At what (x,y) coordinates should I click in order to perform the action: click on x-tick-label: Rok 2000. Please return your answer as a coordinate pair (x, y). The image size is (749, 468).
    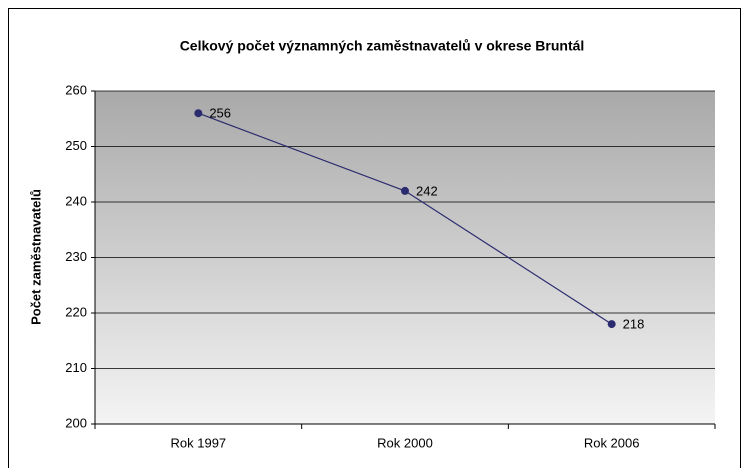
    Looking at the image, I should click on (405, 442).